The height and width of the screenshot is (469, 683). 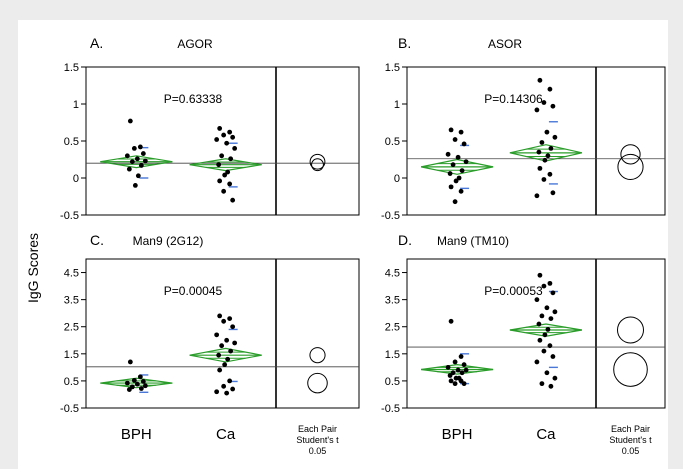 I want to click on y-axis-label: IgG Scores, so click(x=33, y=268).